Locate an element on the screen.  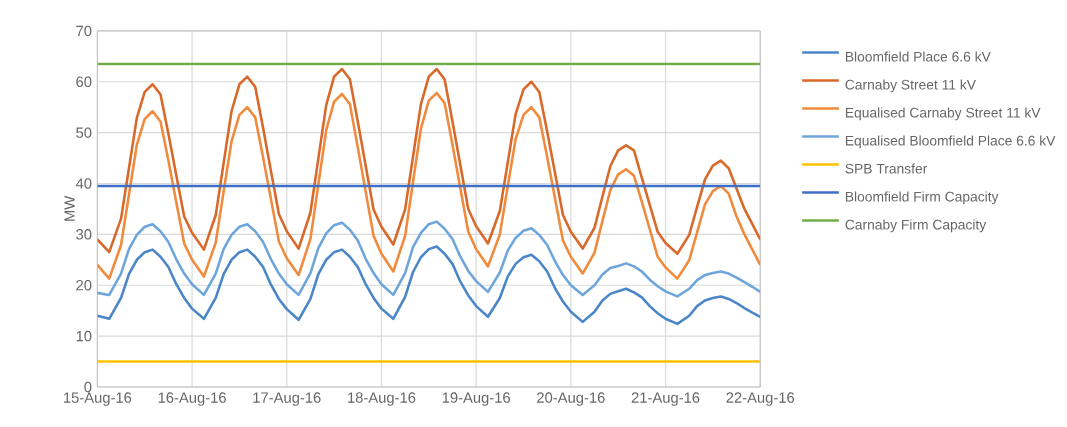
y-tick-label: 40 is located at coordinates (83, 183).